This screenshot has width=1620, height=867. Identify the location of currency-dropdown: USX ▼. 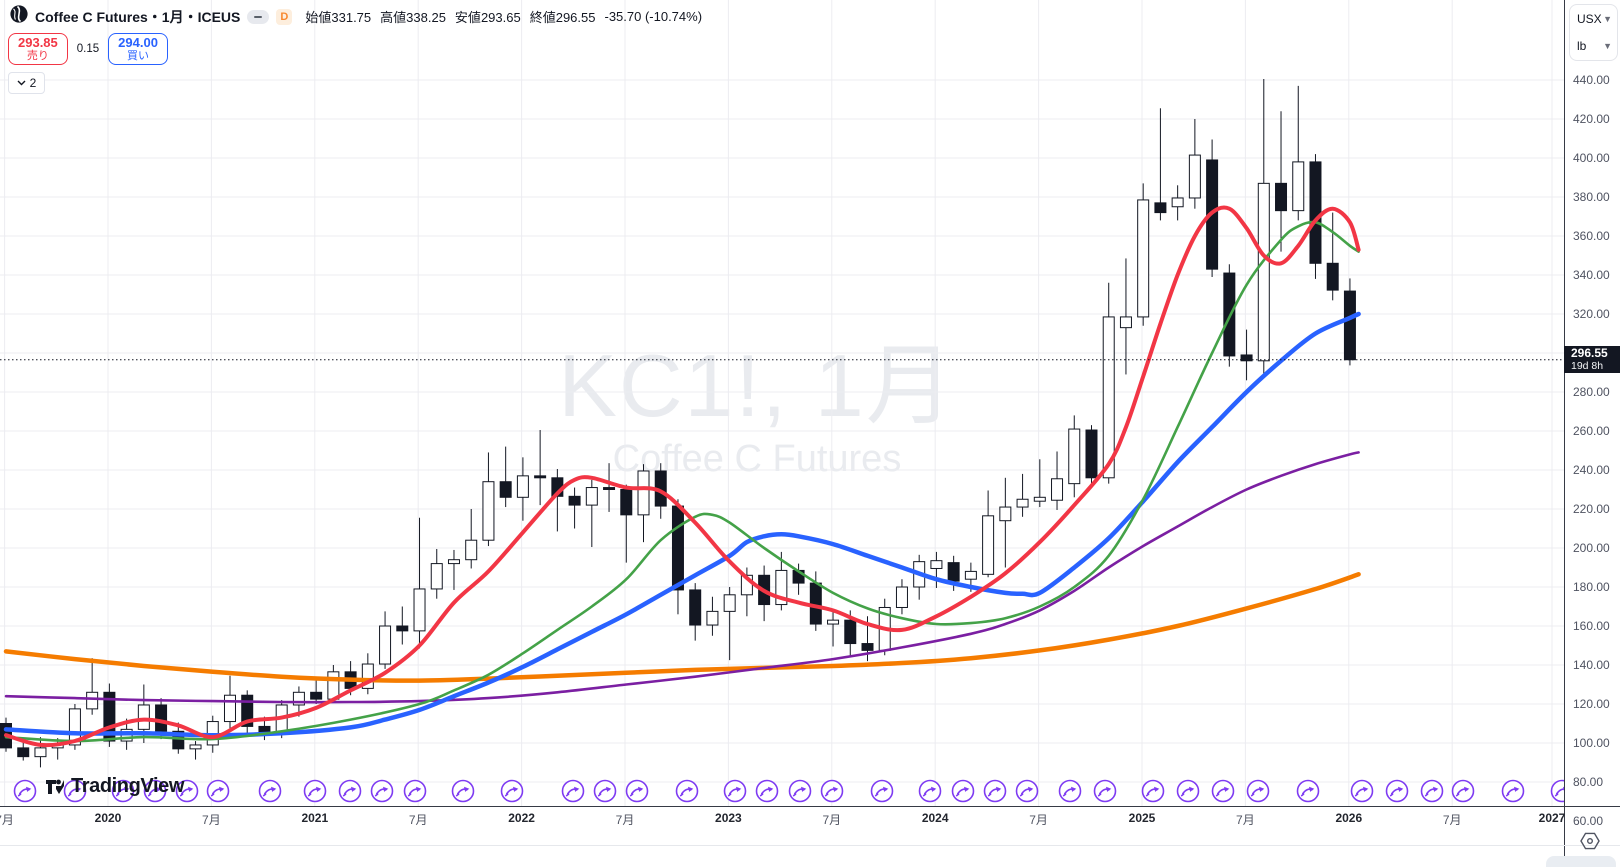
(1593, 18).